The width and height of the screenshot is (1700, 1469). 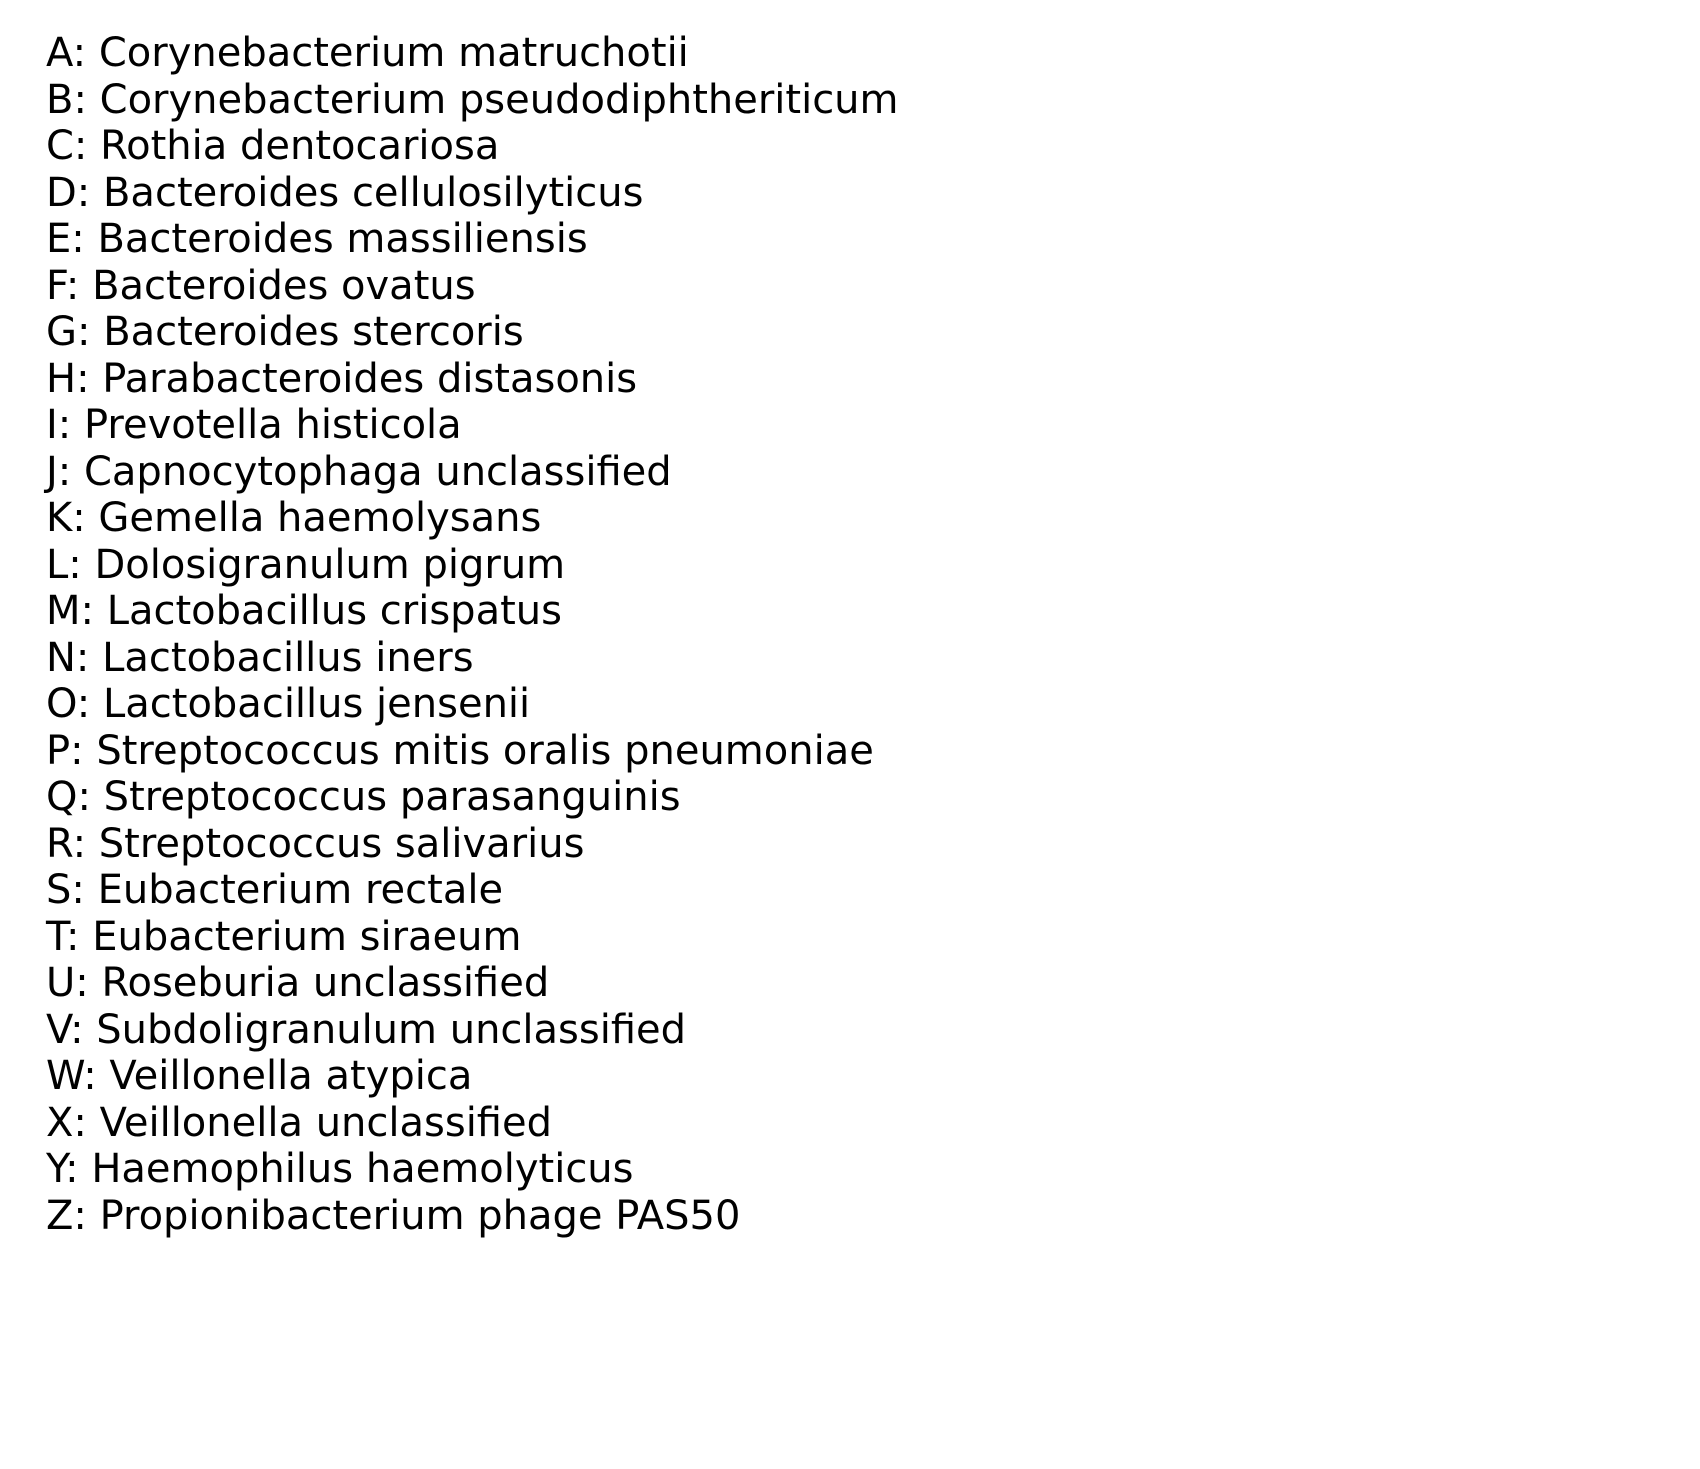 What do you see at coordinates (275, 890) in the screenshot?
I see `legend-item-s: S: Eubacterium rectale` at bounding box center [275, 890].